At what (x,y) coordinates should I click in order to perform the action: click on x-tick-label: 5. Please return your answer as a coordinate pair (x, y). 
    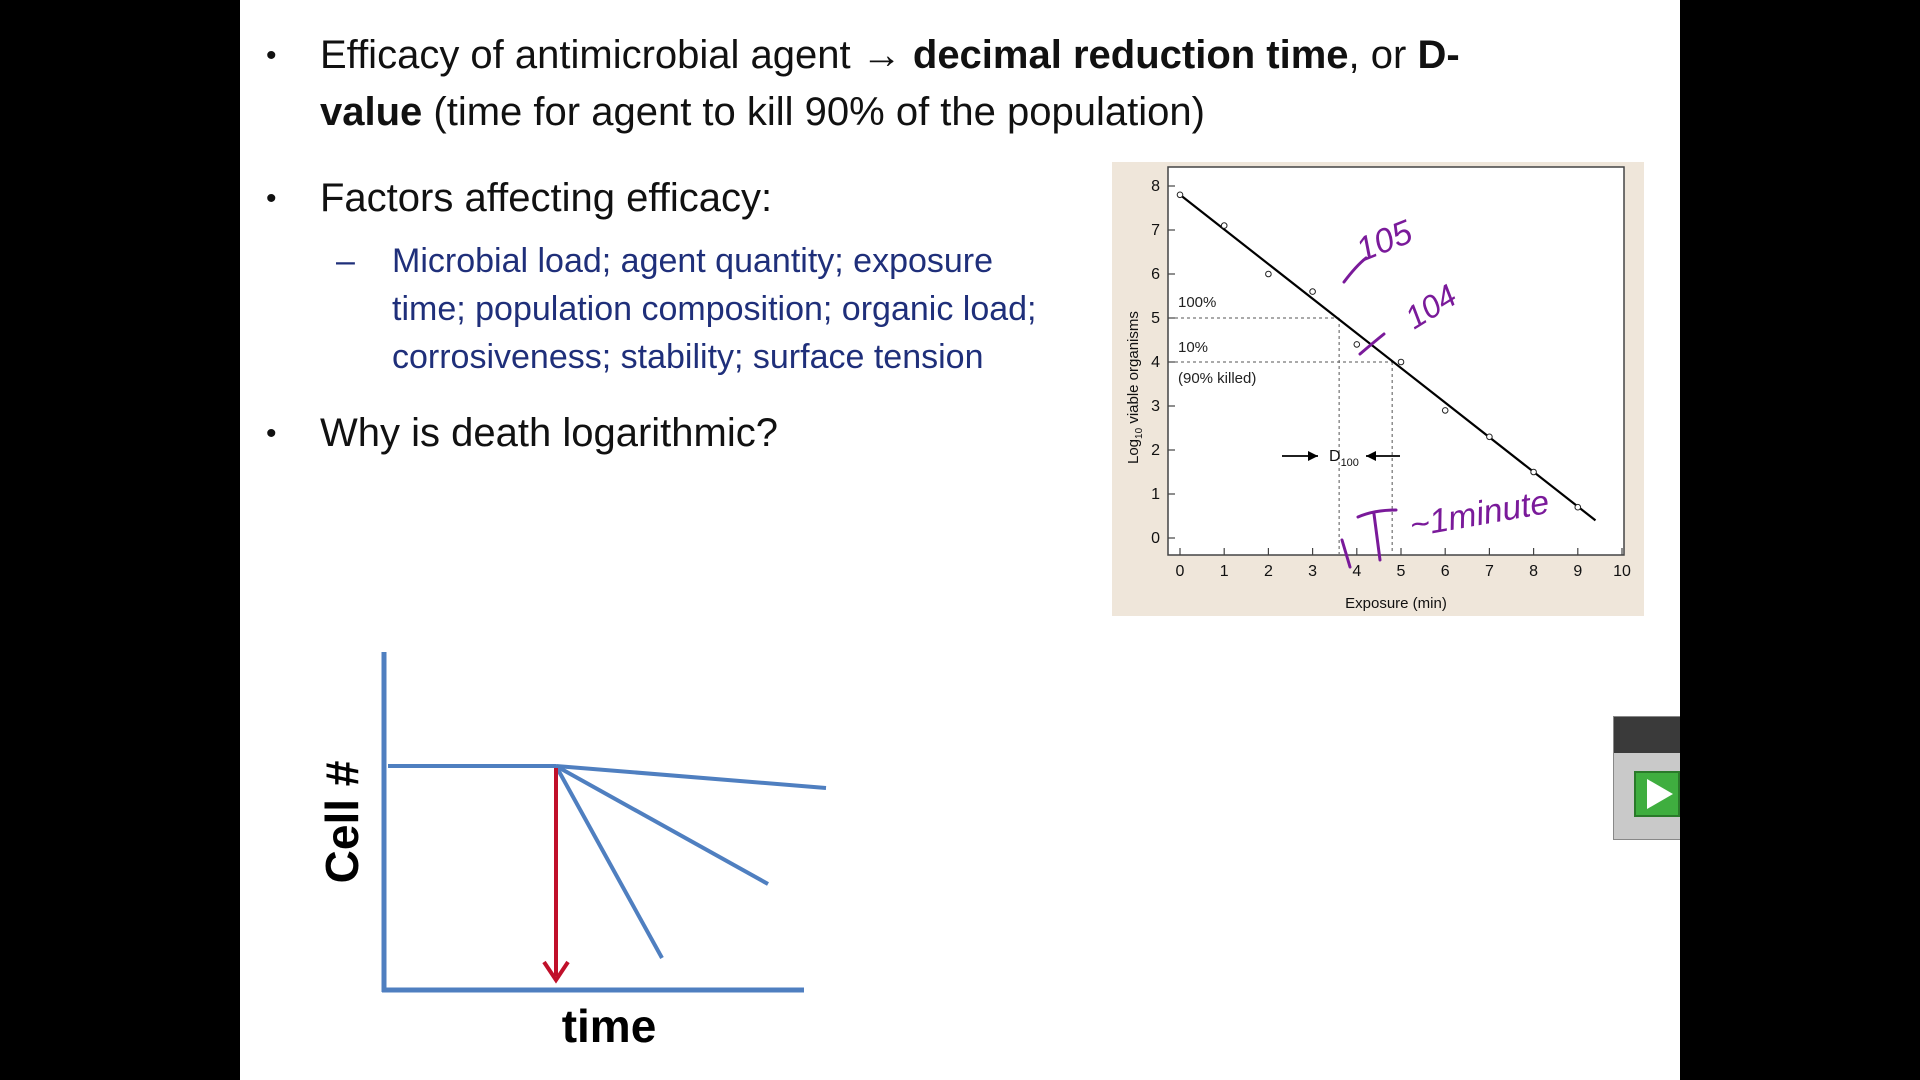
    Looking at the image, I should click on (1401, 571).